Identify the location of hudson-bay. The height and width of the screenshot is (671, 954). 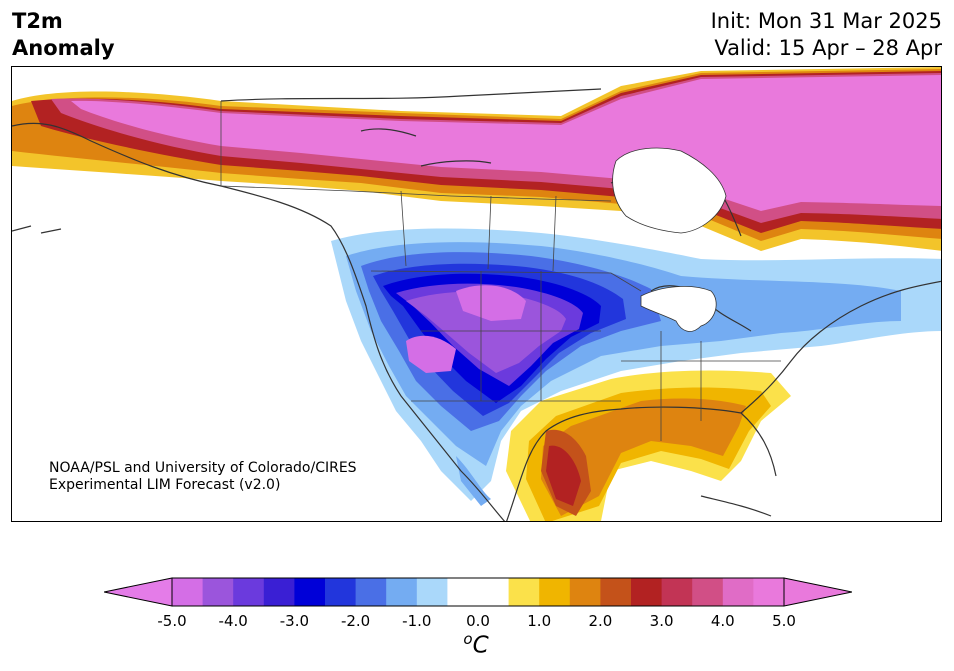
(669, 190).